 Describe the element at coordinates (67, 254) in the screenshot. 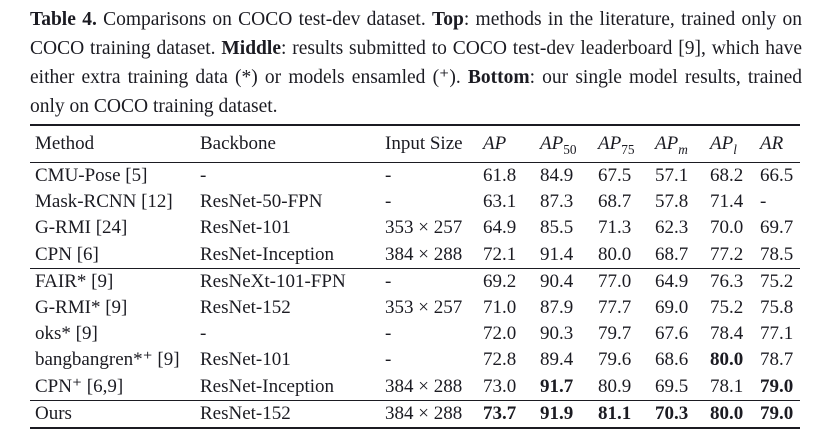

I see `method-cell: CPN [6]` at that location.